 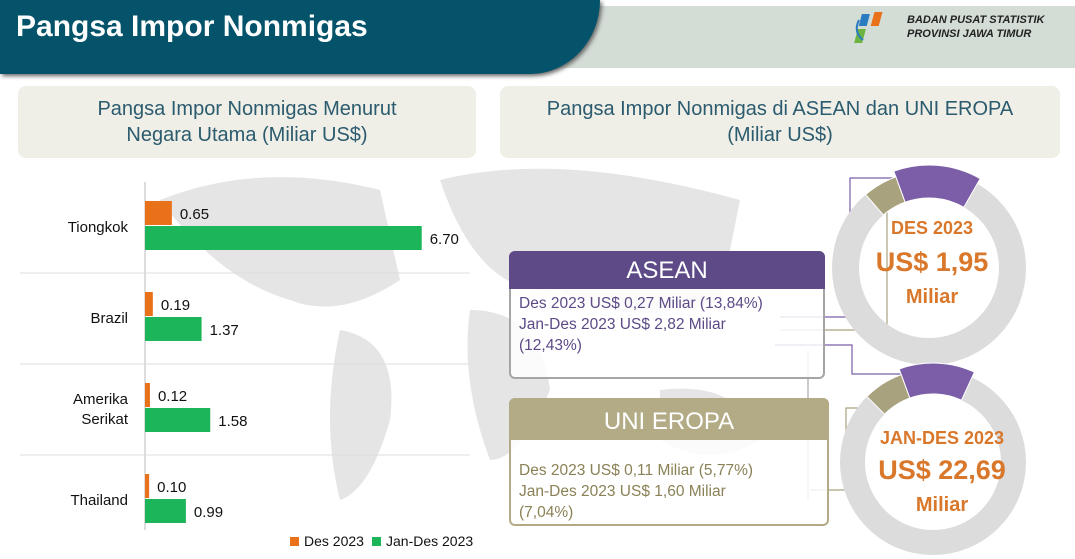 What do you see at coordinates (172, 396) in the screenshot?
I see `bar-value-label: 0.12` at bounding box center [172, 396].